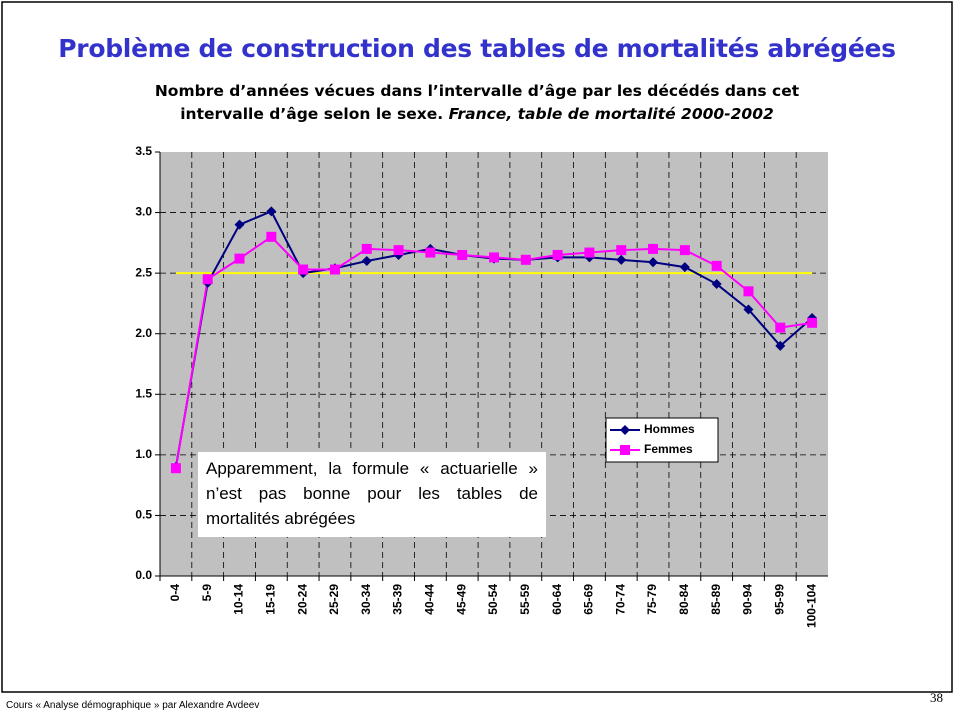  I want to click on x-tick-label: 75-79, so click(652, 599).